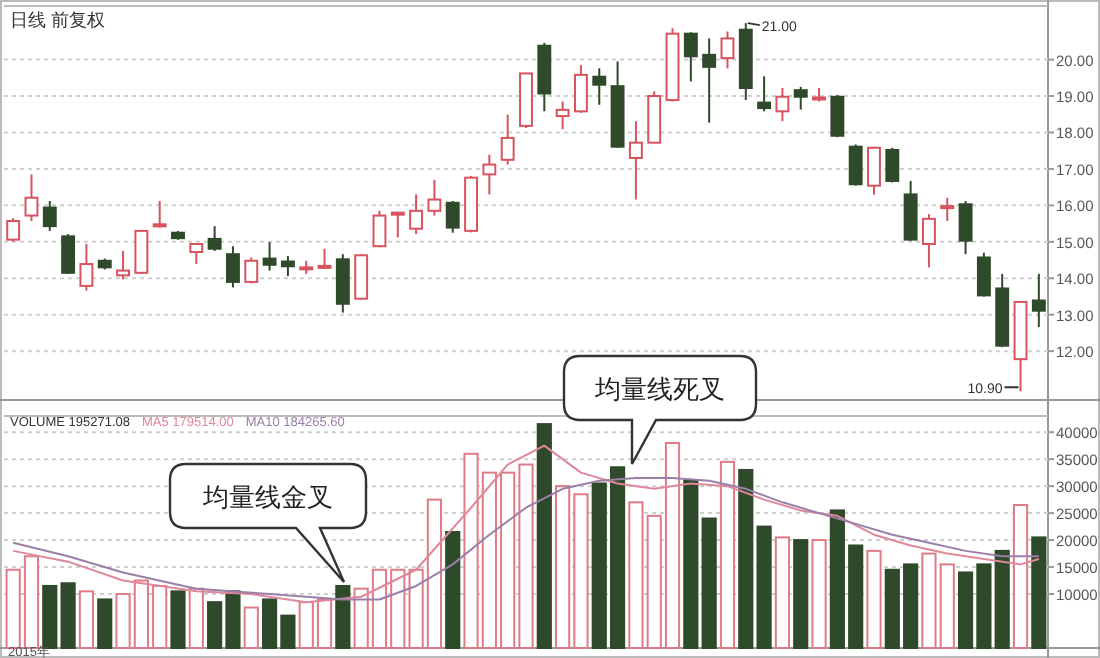  What do you see at coordinates (267, 497) in the screenshot?
I see `annotation: 均量线金叉` at bounding box center [267, 497].